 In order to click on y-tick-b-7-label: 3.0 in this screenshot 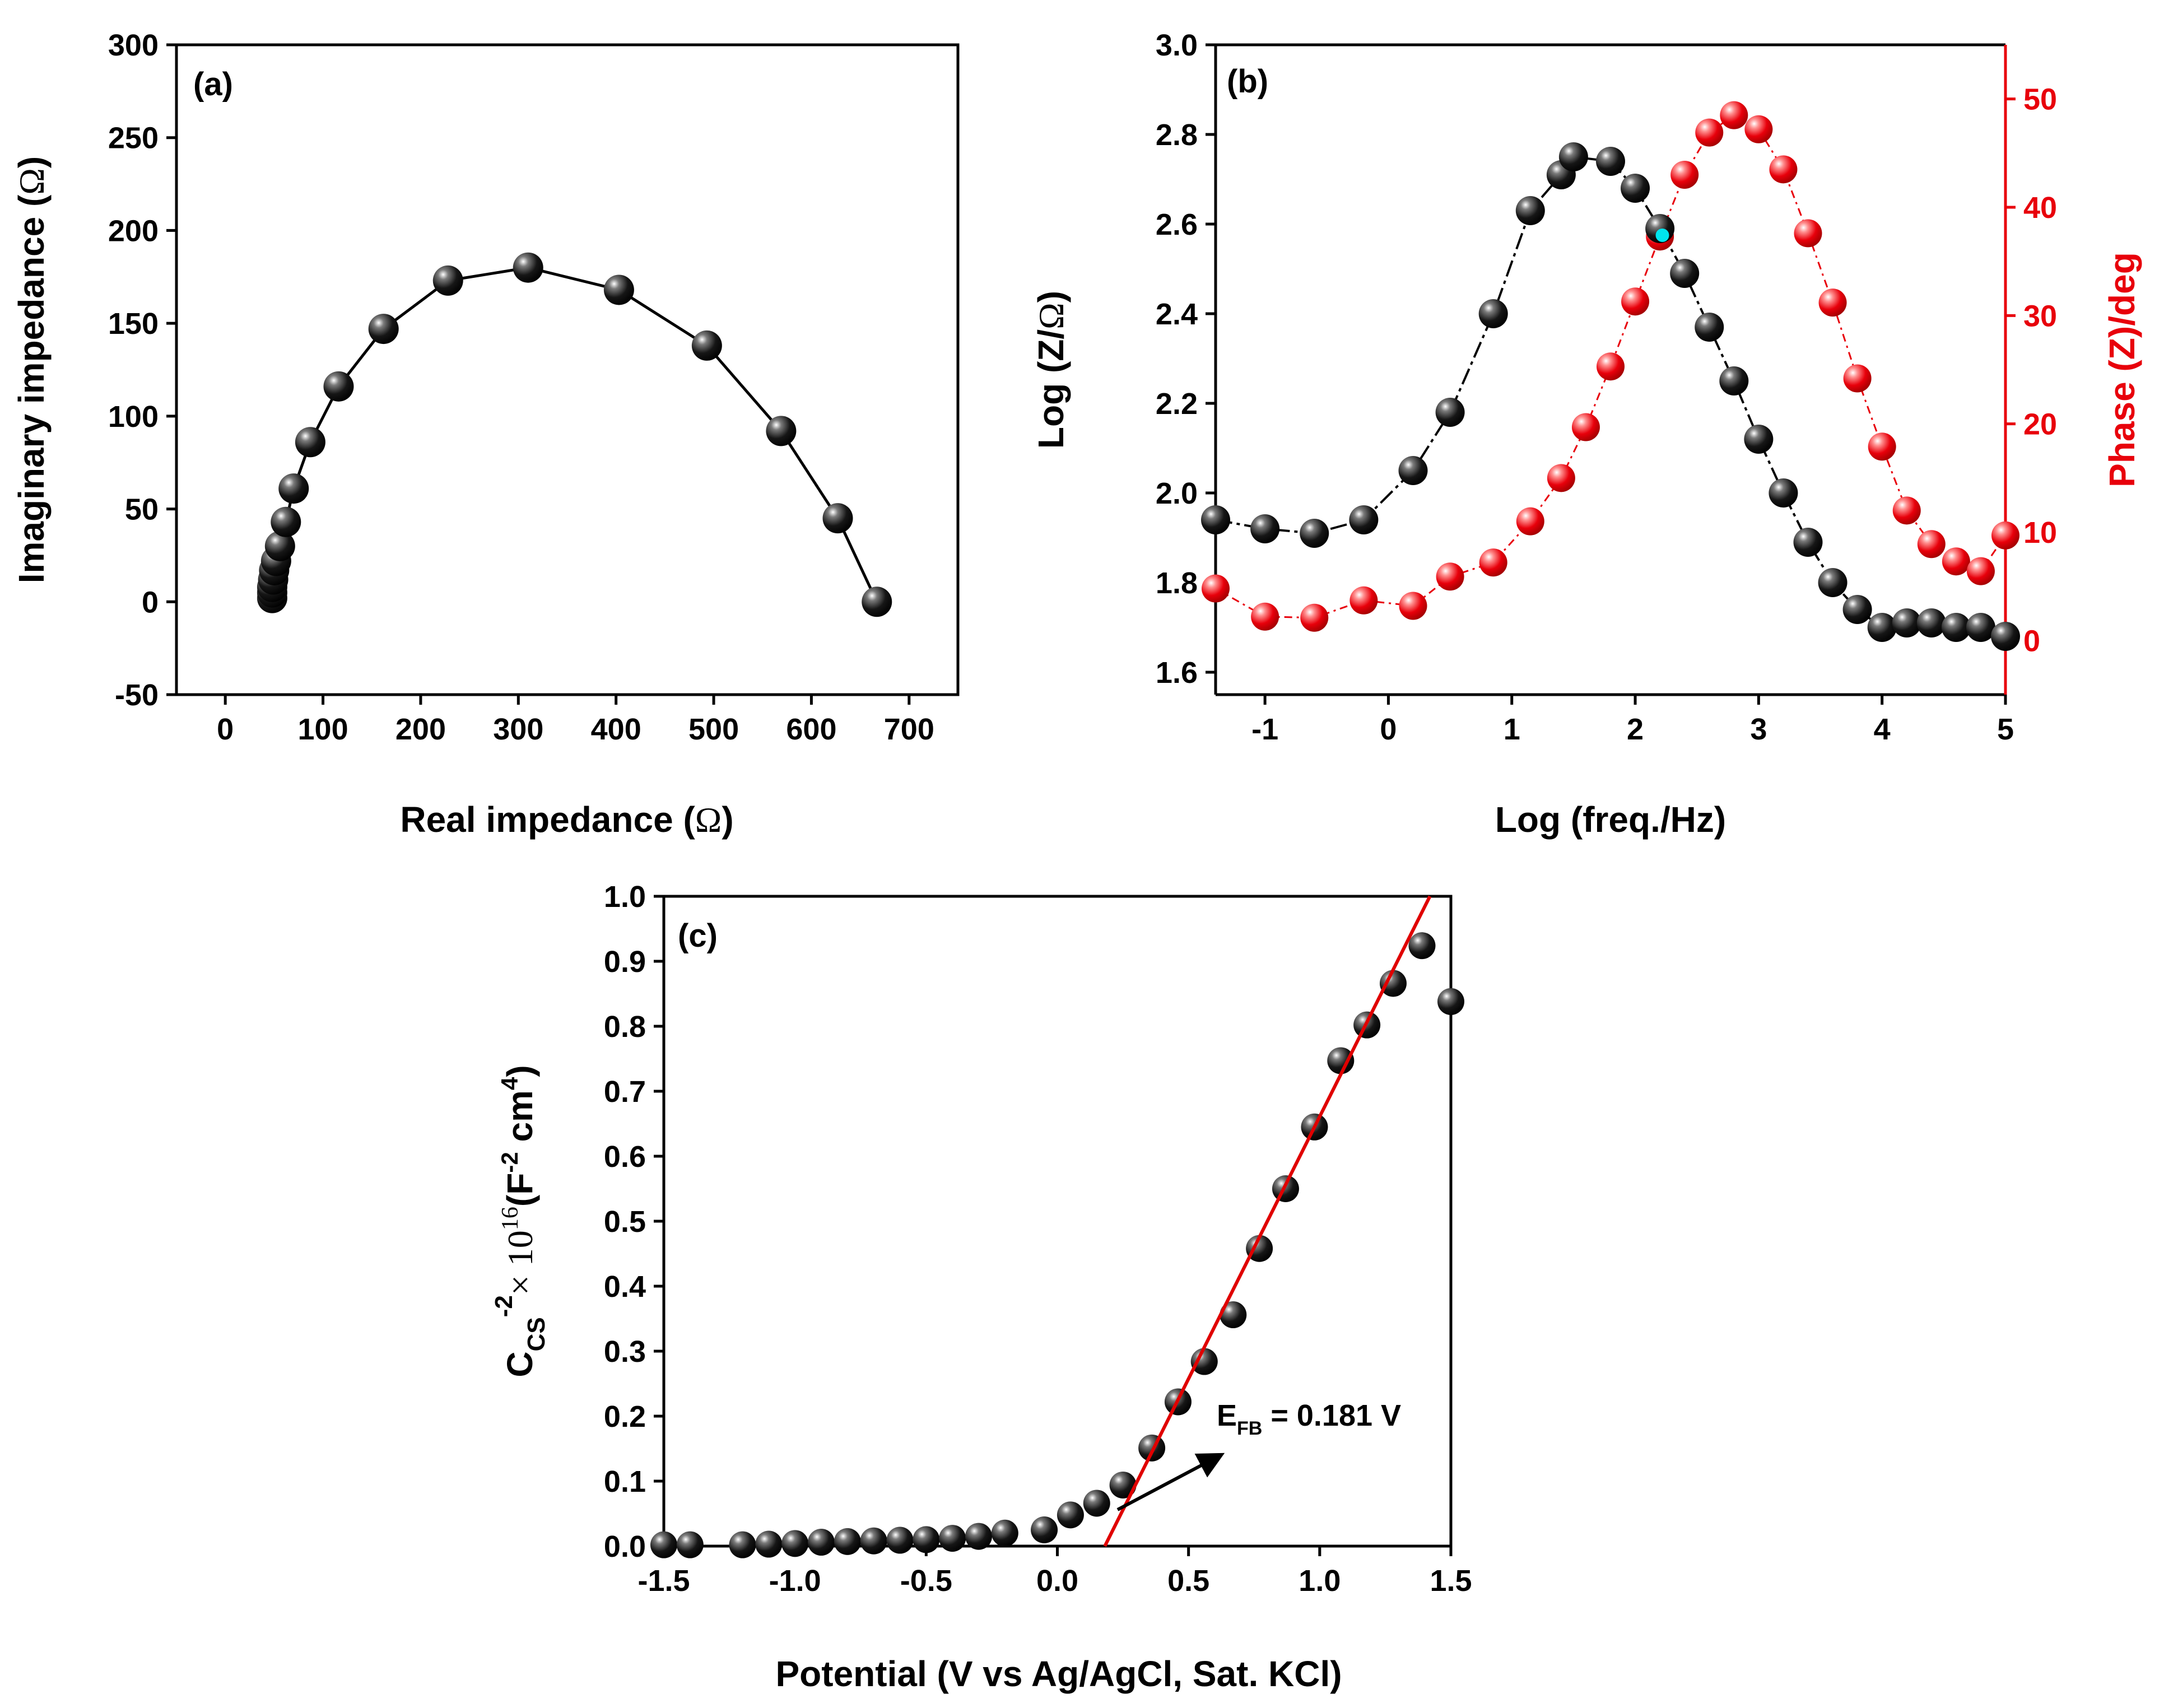, I will do `click(1177, 46)`.